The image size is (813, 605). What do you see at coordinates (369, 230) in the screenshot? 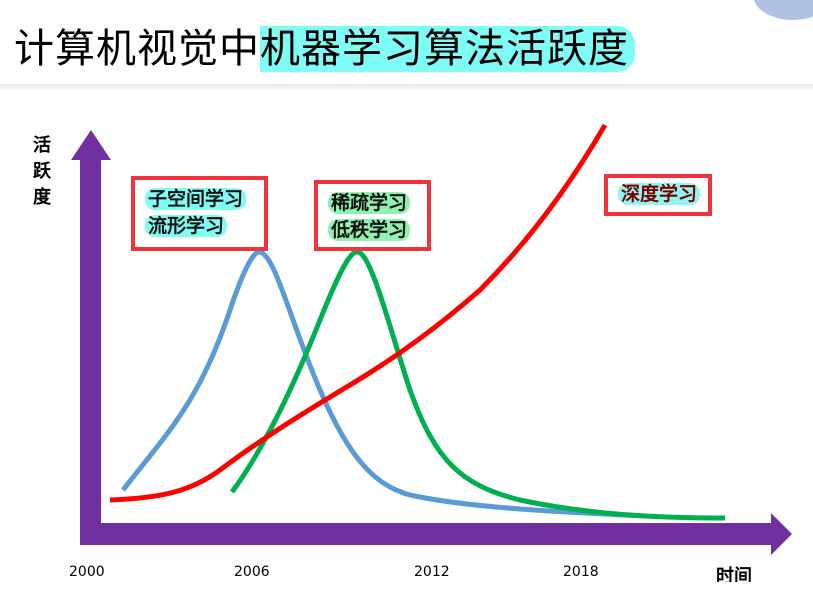
I see `box-text: 低秩学习` at bounding box center [369, 230].